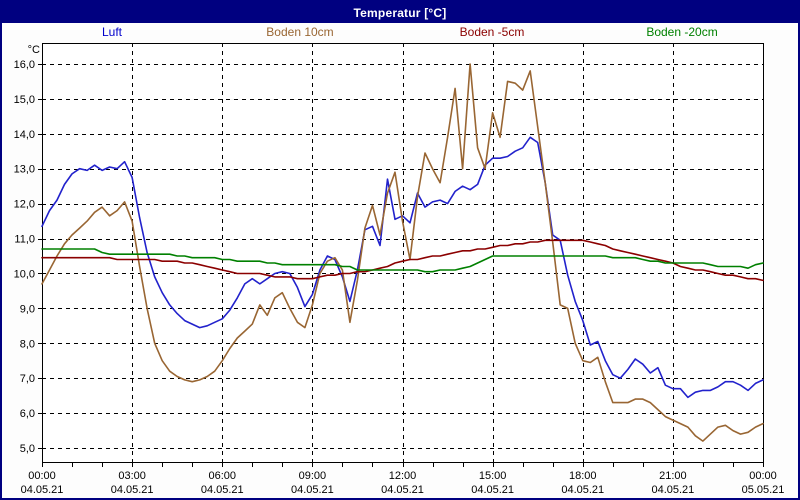  I want to click on y-tick-label: 16,0, so click(24, 65).